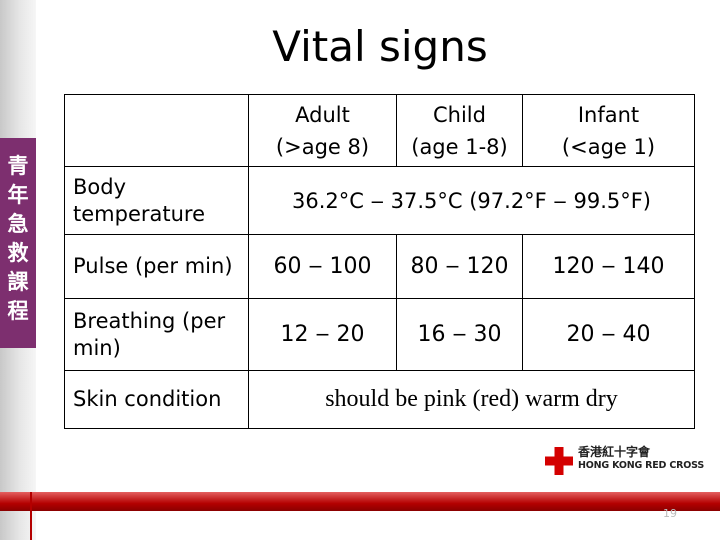 The width and height of the screenshot is (720, 540). Describe the element at coordinates (608, 130) in the screenshot. I see `header-infant: Infant (<age 1)` at that location.